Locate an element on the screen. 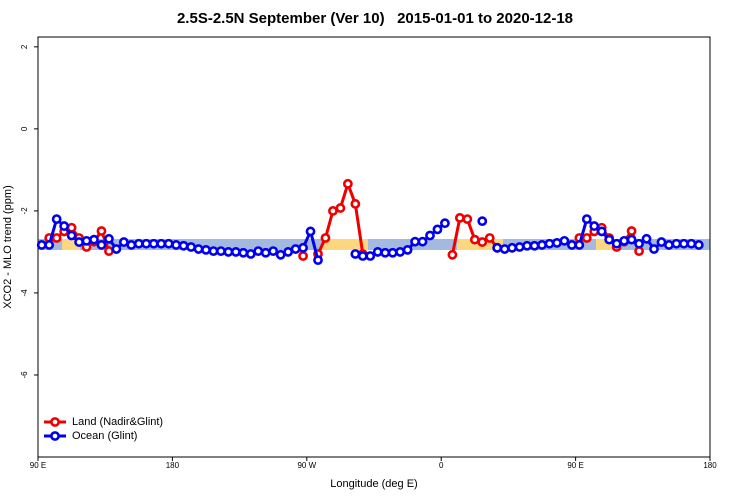 Image resolution: width=750 pixels, height=500 pixels. series is located at coordinates (370, 240).